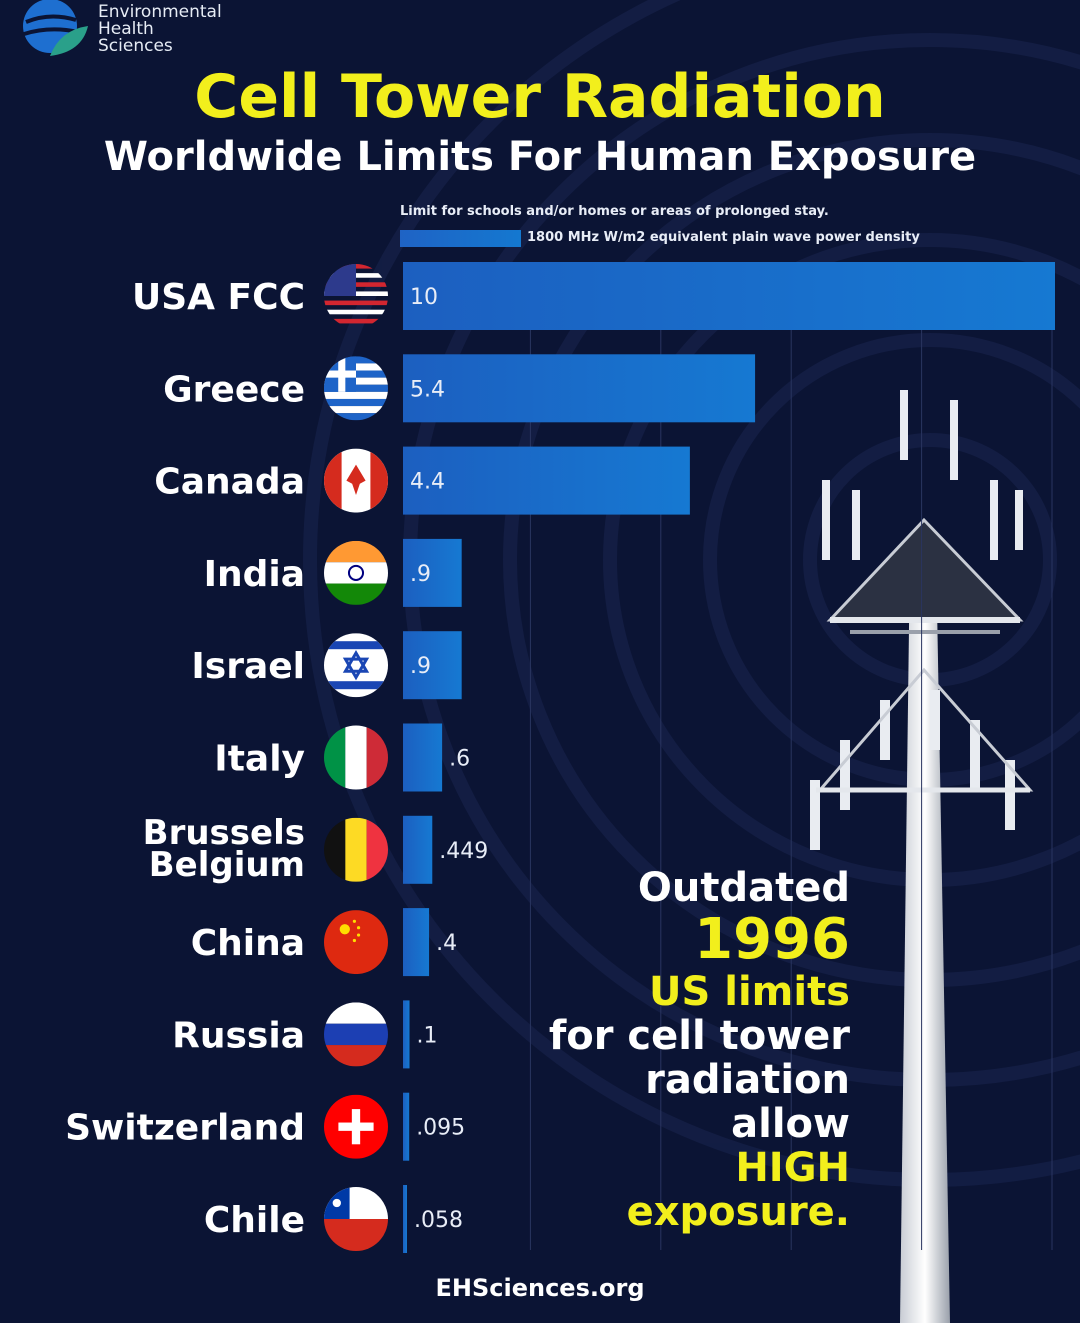  I want to click on callout-line-8: exposure., so click(738, 1212).